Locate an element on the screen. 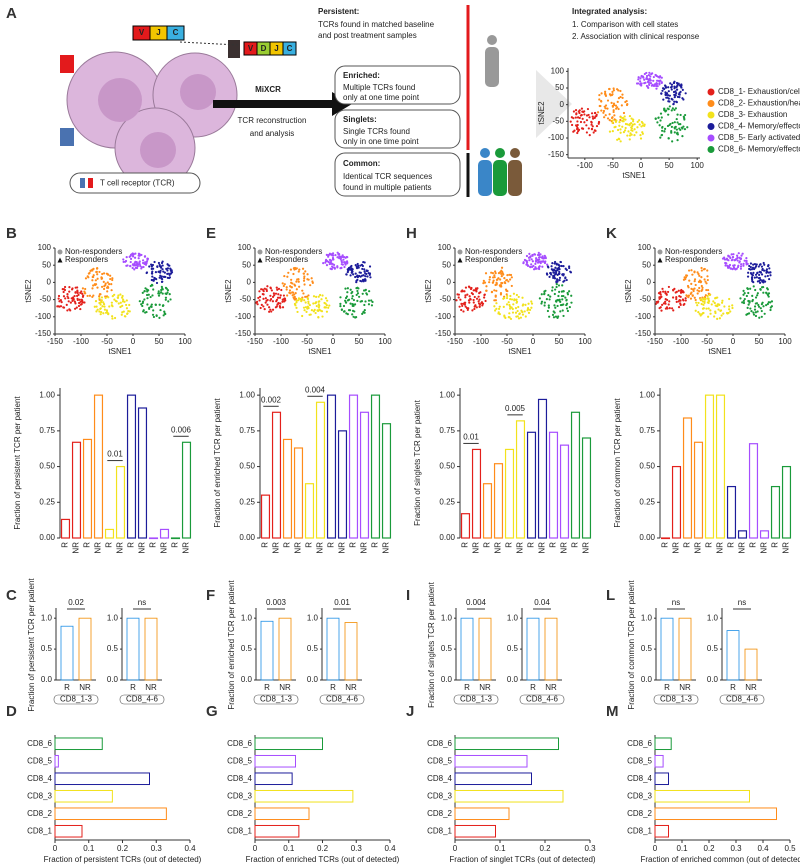 This screenshot has height=866, width=800. y-tick-label: CD8_4 is located at coordinates (639, 778).